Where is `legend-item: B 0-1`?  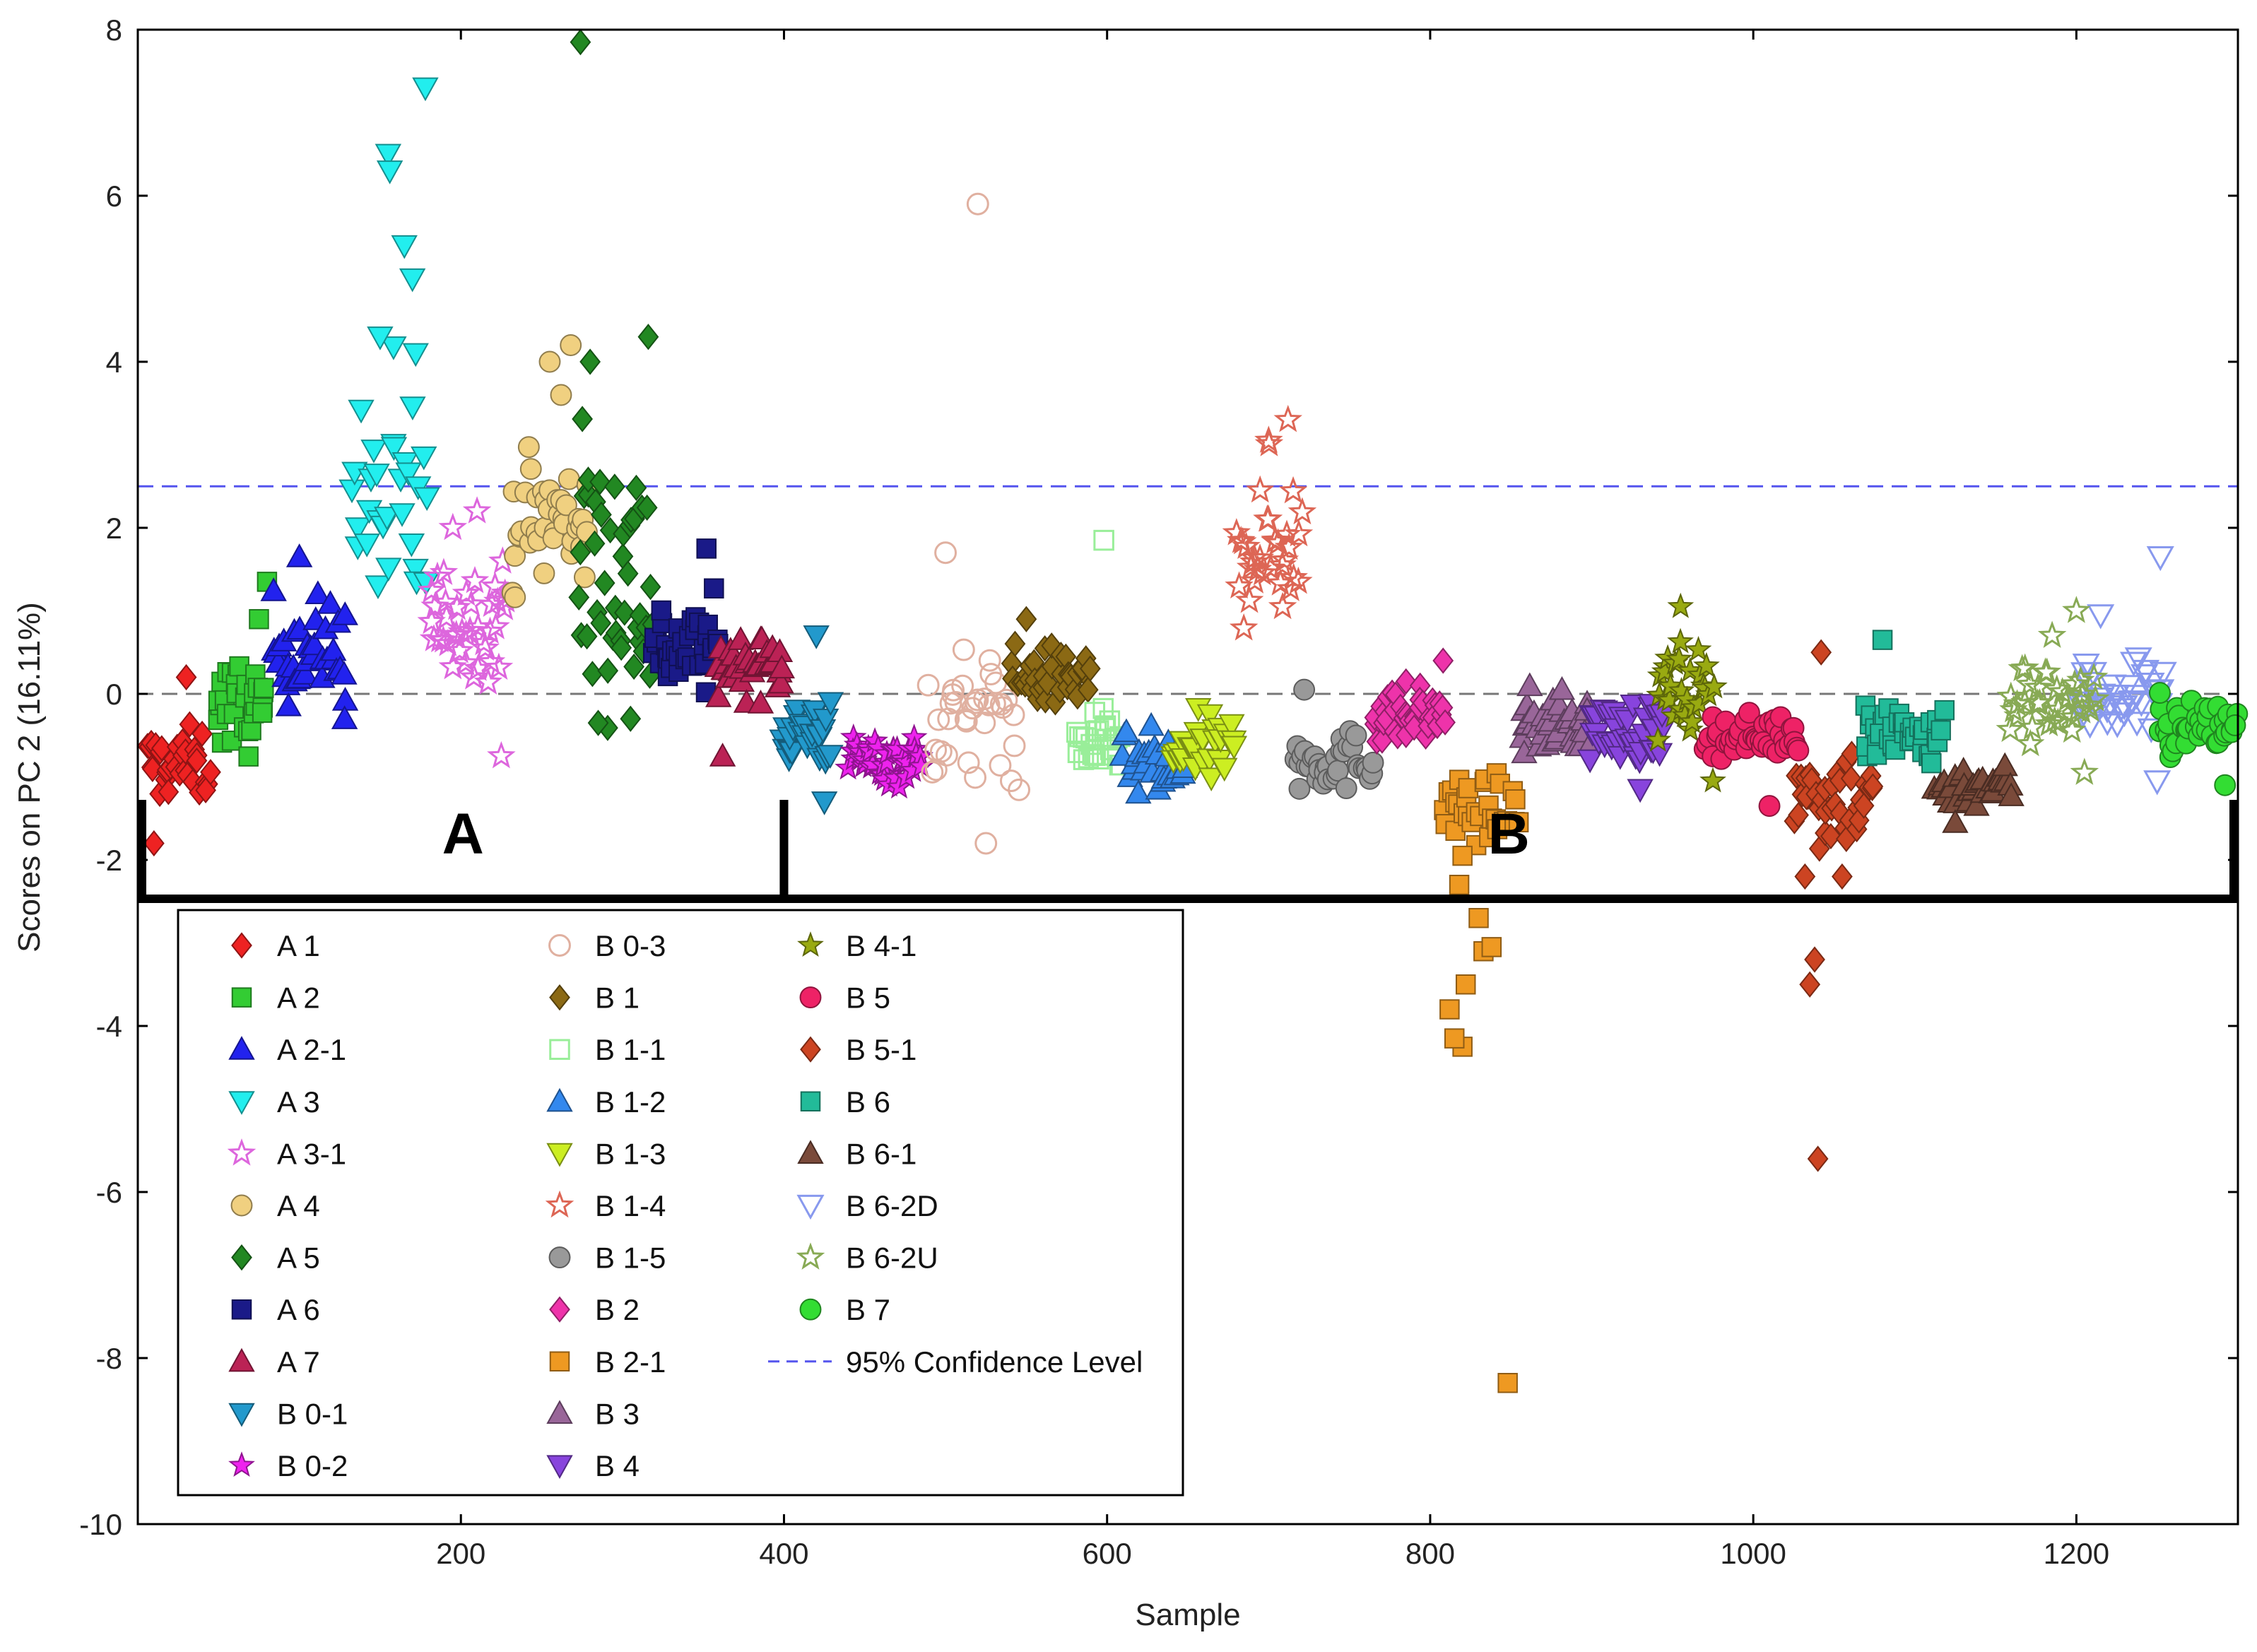 legend-item: B 0-1 is located at coordinates (288, 1413).